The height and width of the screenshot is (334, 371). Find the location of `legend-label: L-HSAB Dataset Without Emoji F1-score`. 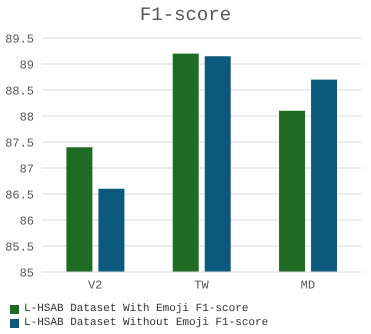

legend-label: L-HSAB Dataset Without Emoji F1-score is located at coordinates (146, 323).